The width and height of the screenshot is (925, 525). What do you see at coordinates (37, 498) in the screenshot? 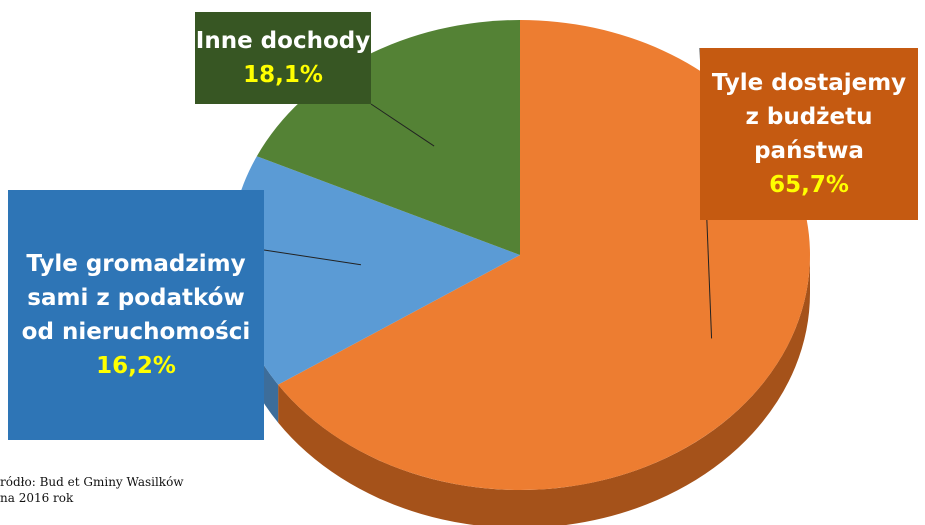
I see `source-line-2: na 2016 rok` at bounding box center [37, 498].